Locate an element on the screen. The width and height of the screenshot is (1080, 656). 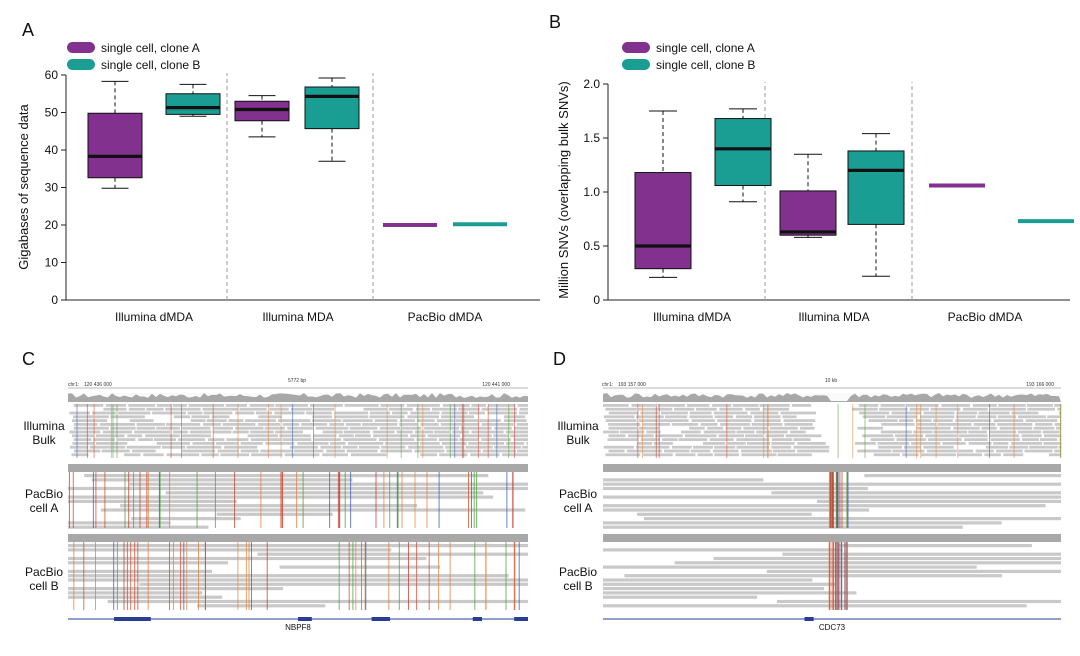
chart-b-s1-c0-box is located at coordinates (743, 152).